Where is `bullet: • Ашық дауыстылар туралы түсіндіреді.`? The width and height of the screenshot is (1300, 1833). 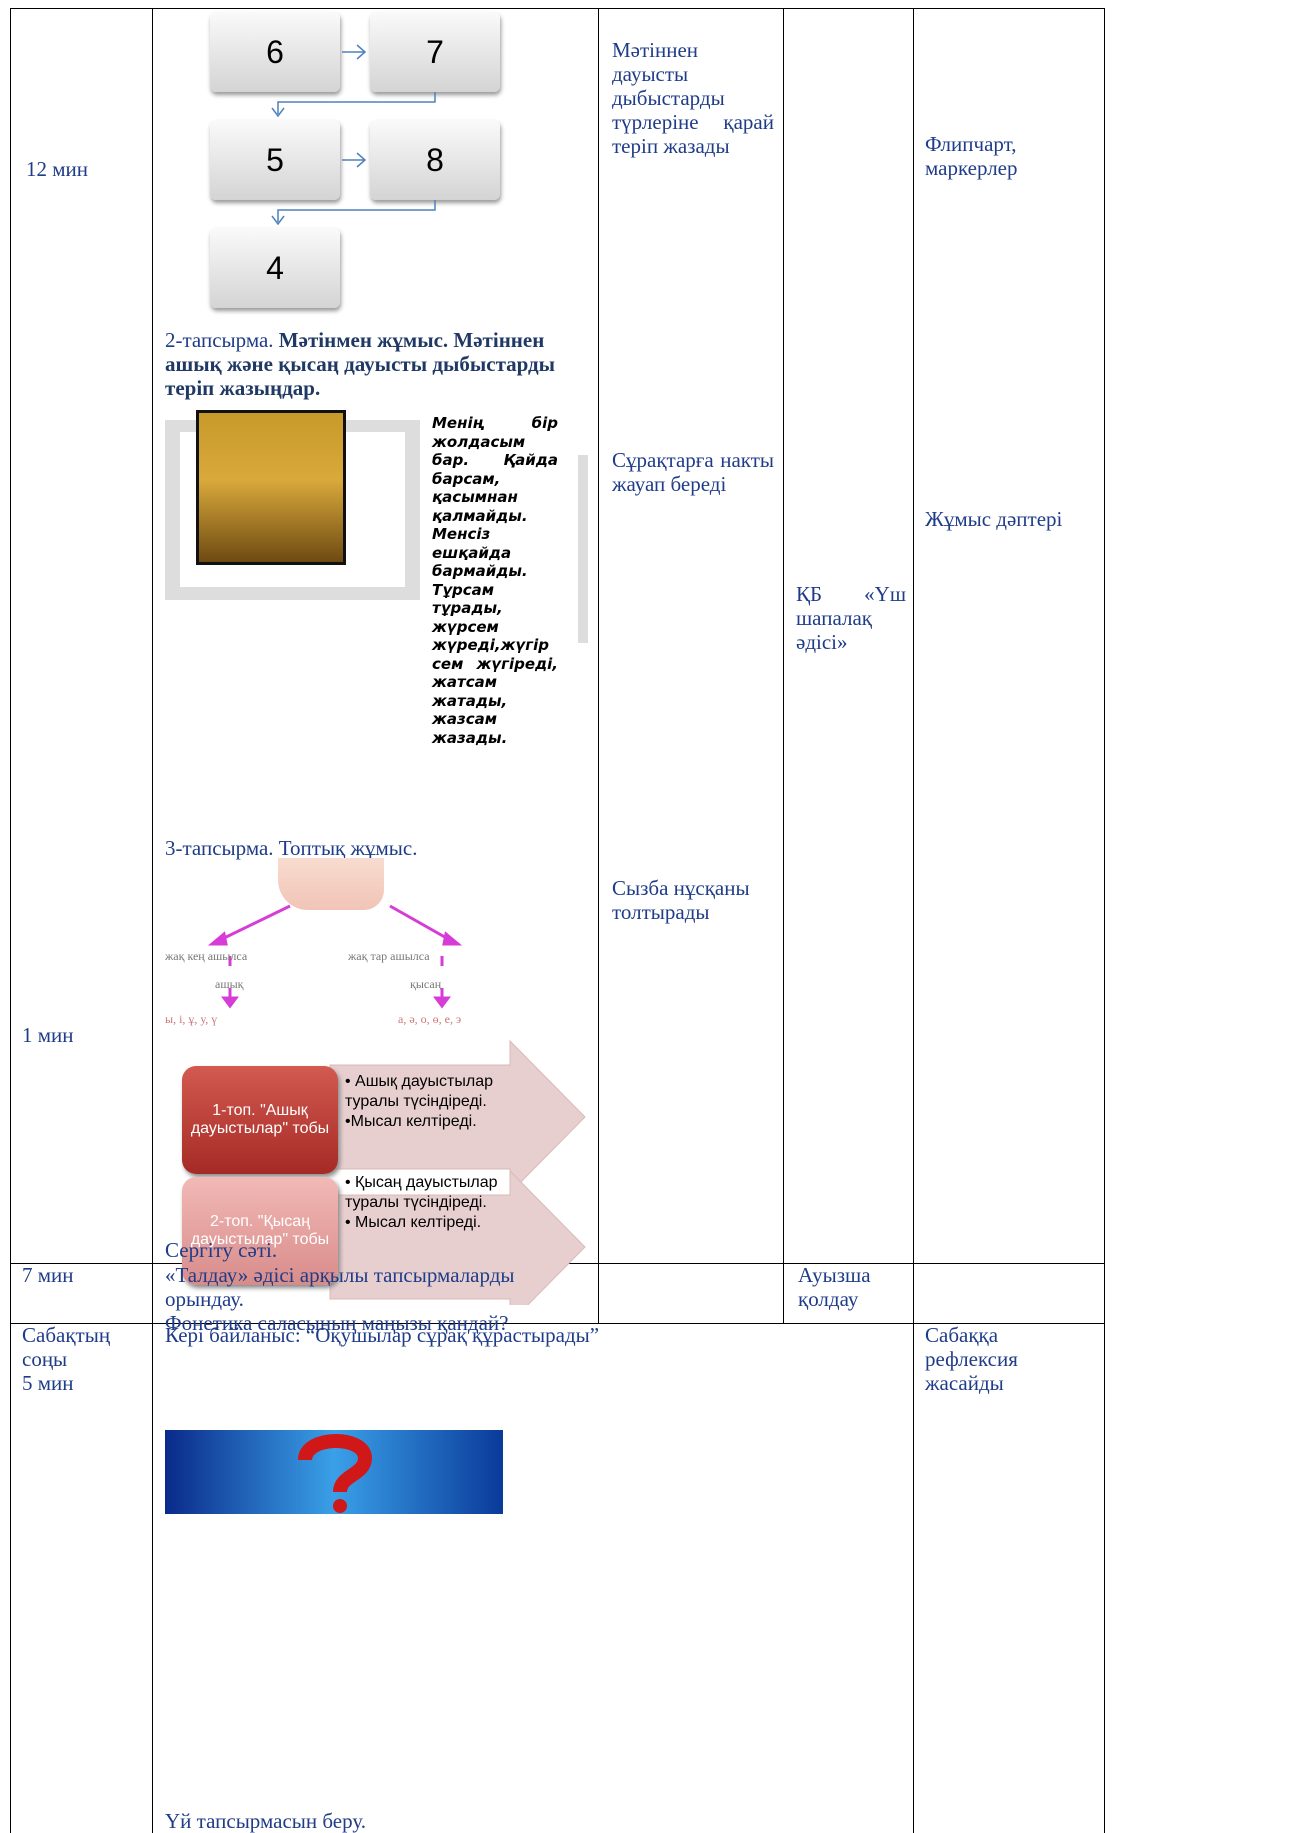 bullet: • Ашық дауыстылар туралы түсіндіреді. is located at coordinates (419, 1091).